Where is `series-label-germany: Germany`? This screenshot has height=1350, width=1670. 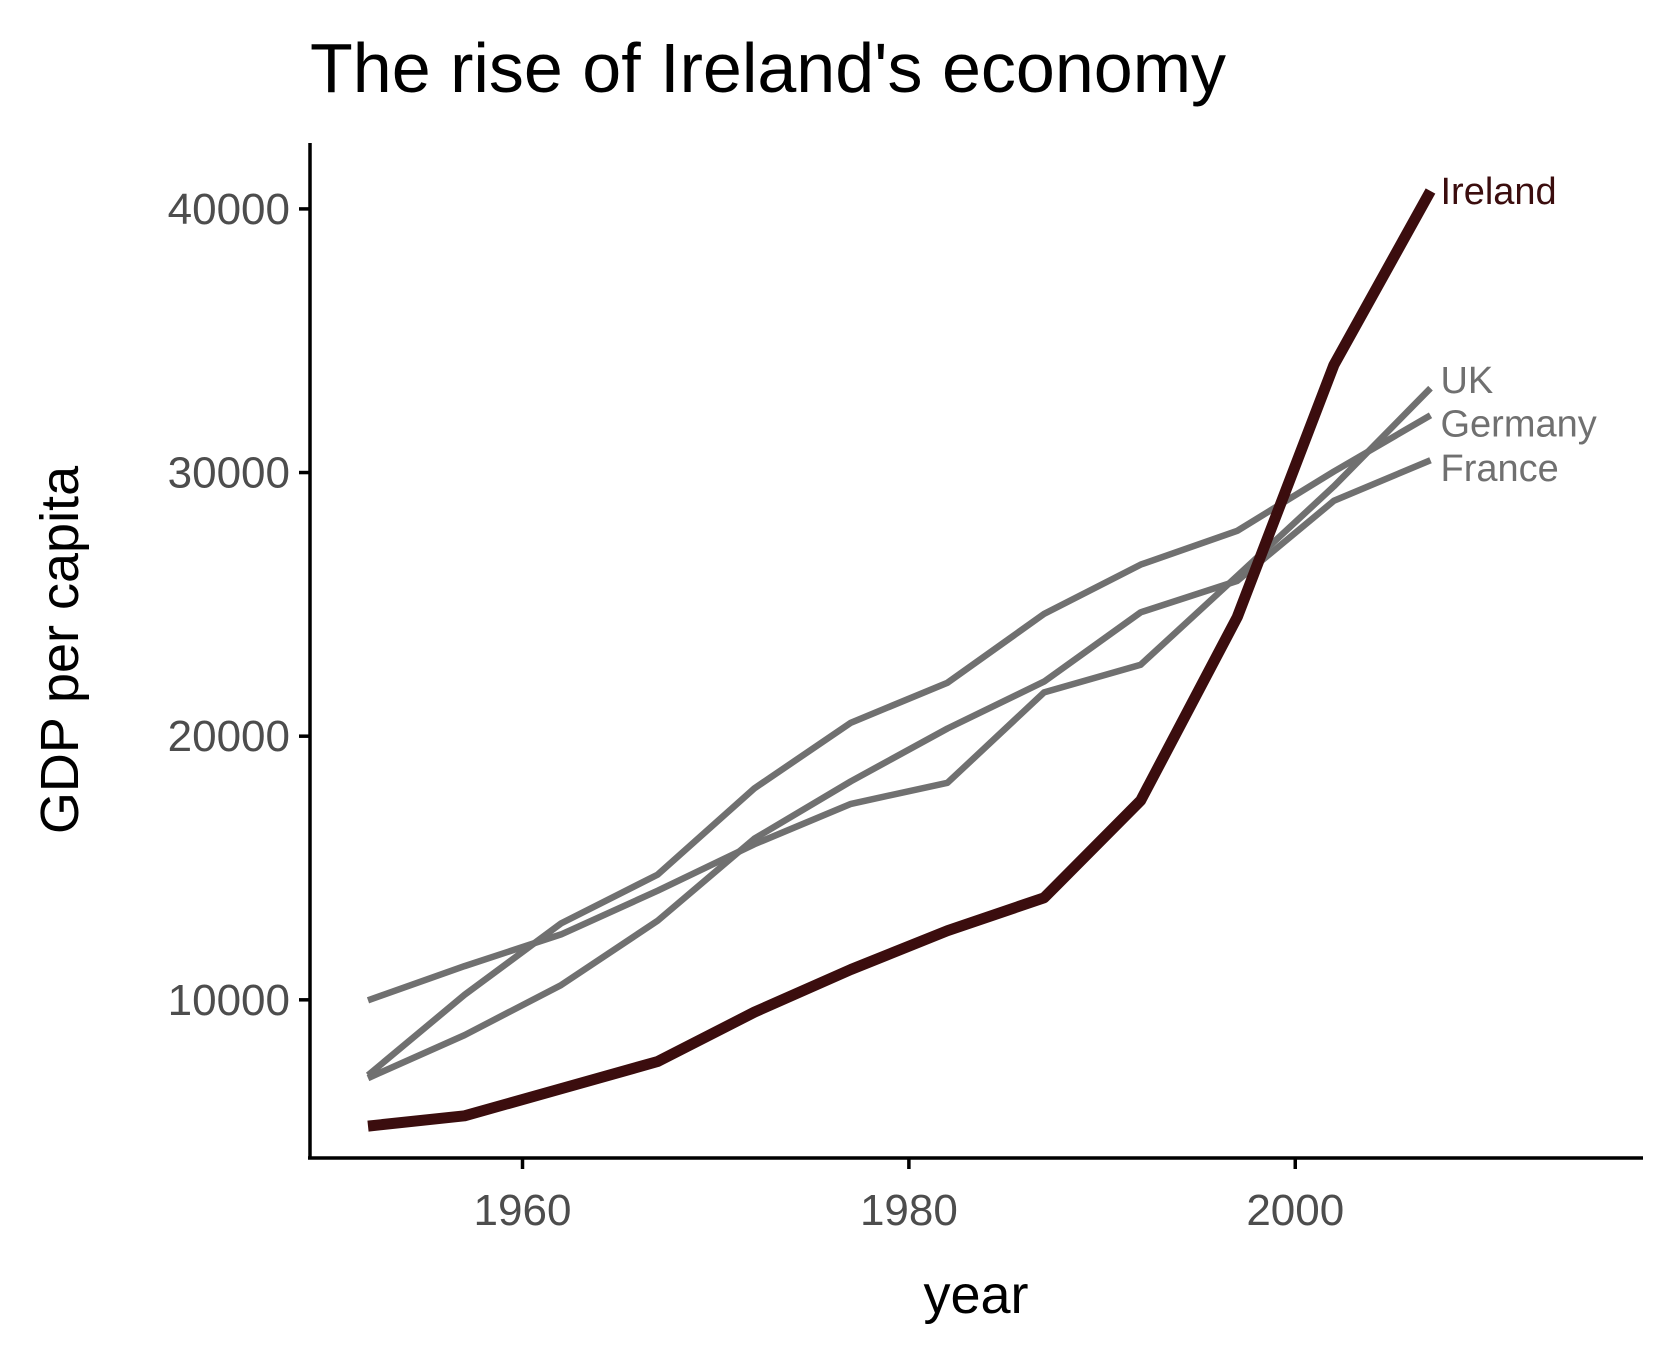 series-label-germany: Germany is located at coordinates (1518, 424).